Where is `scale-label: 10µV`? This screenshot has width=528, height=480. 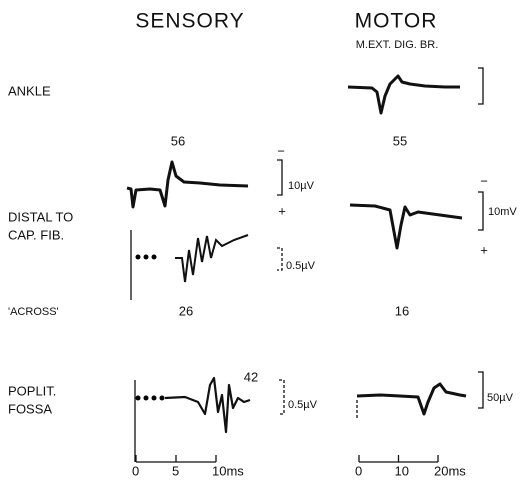 scale-label: 10µV is located at coordinates (301, 186).